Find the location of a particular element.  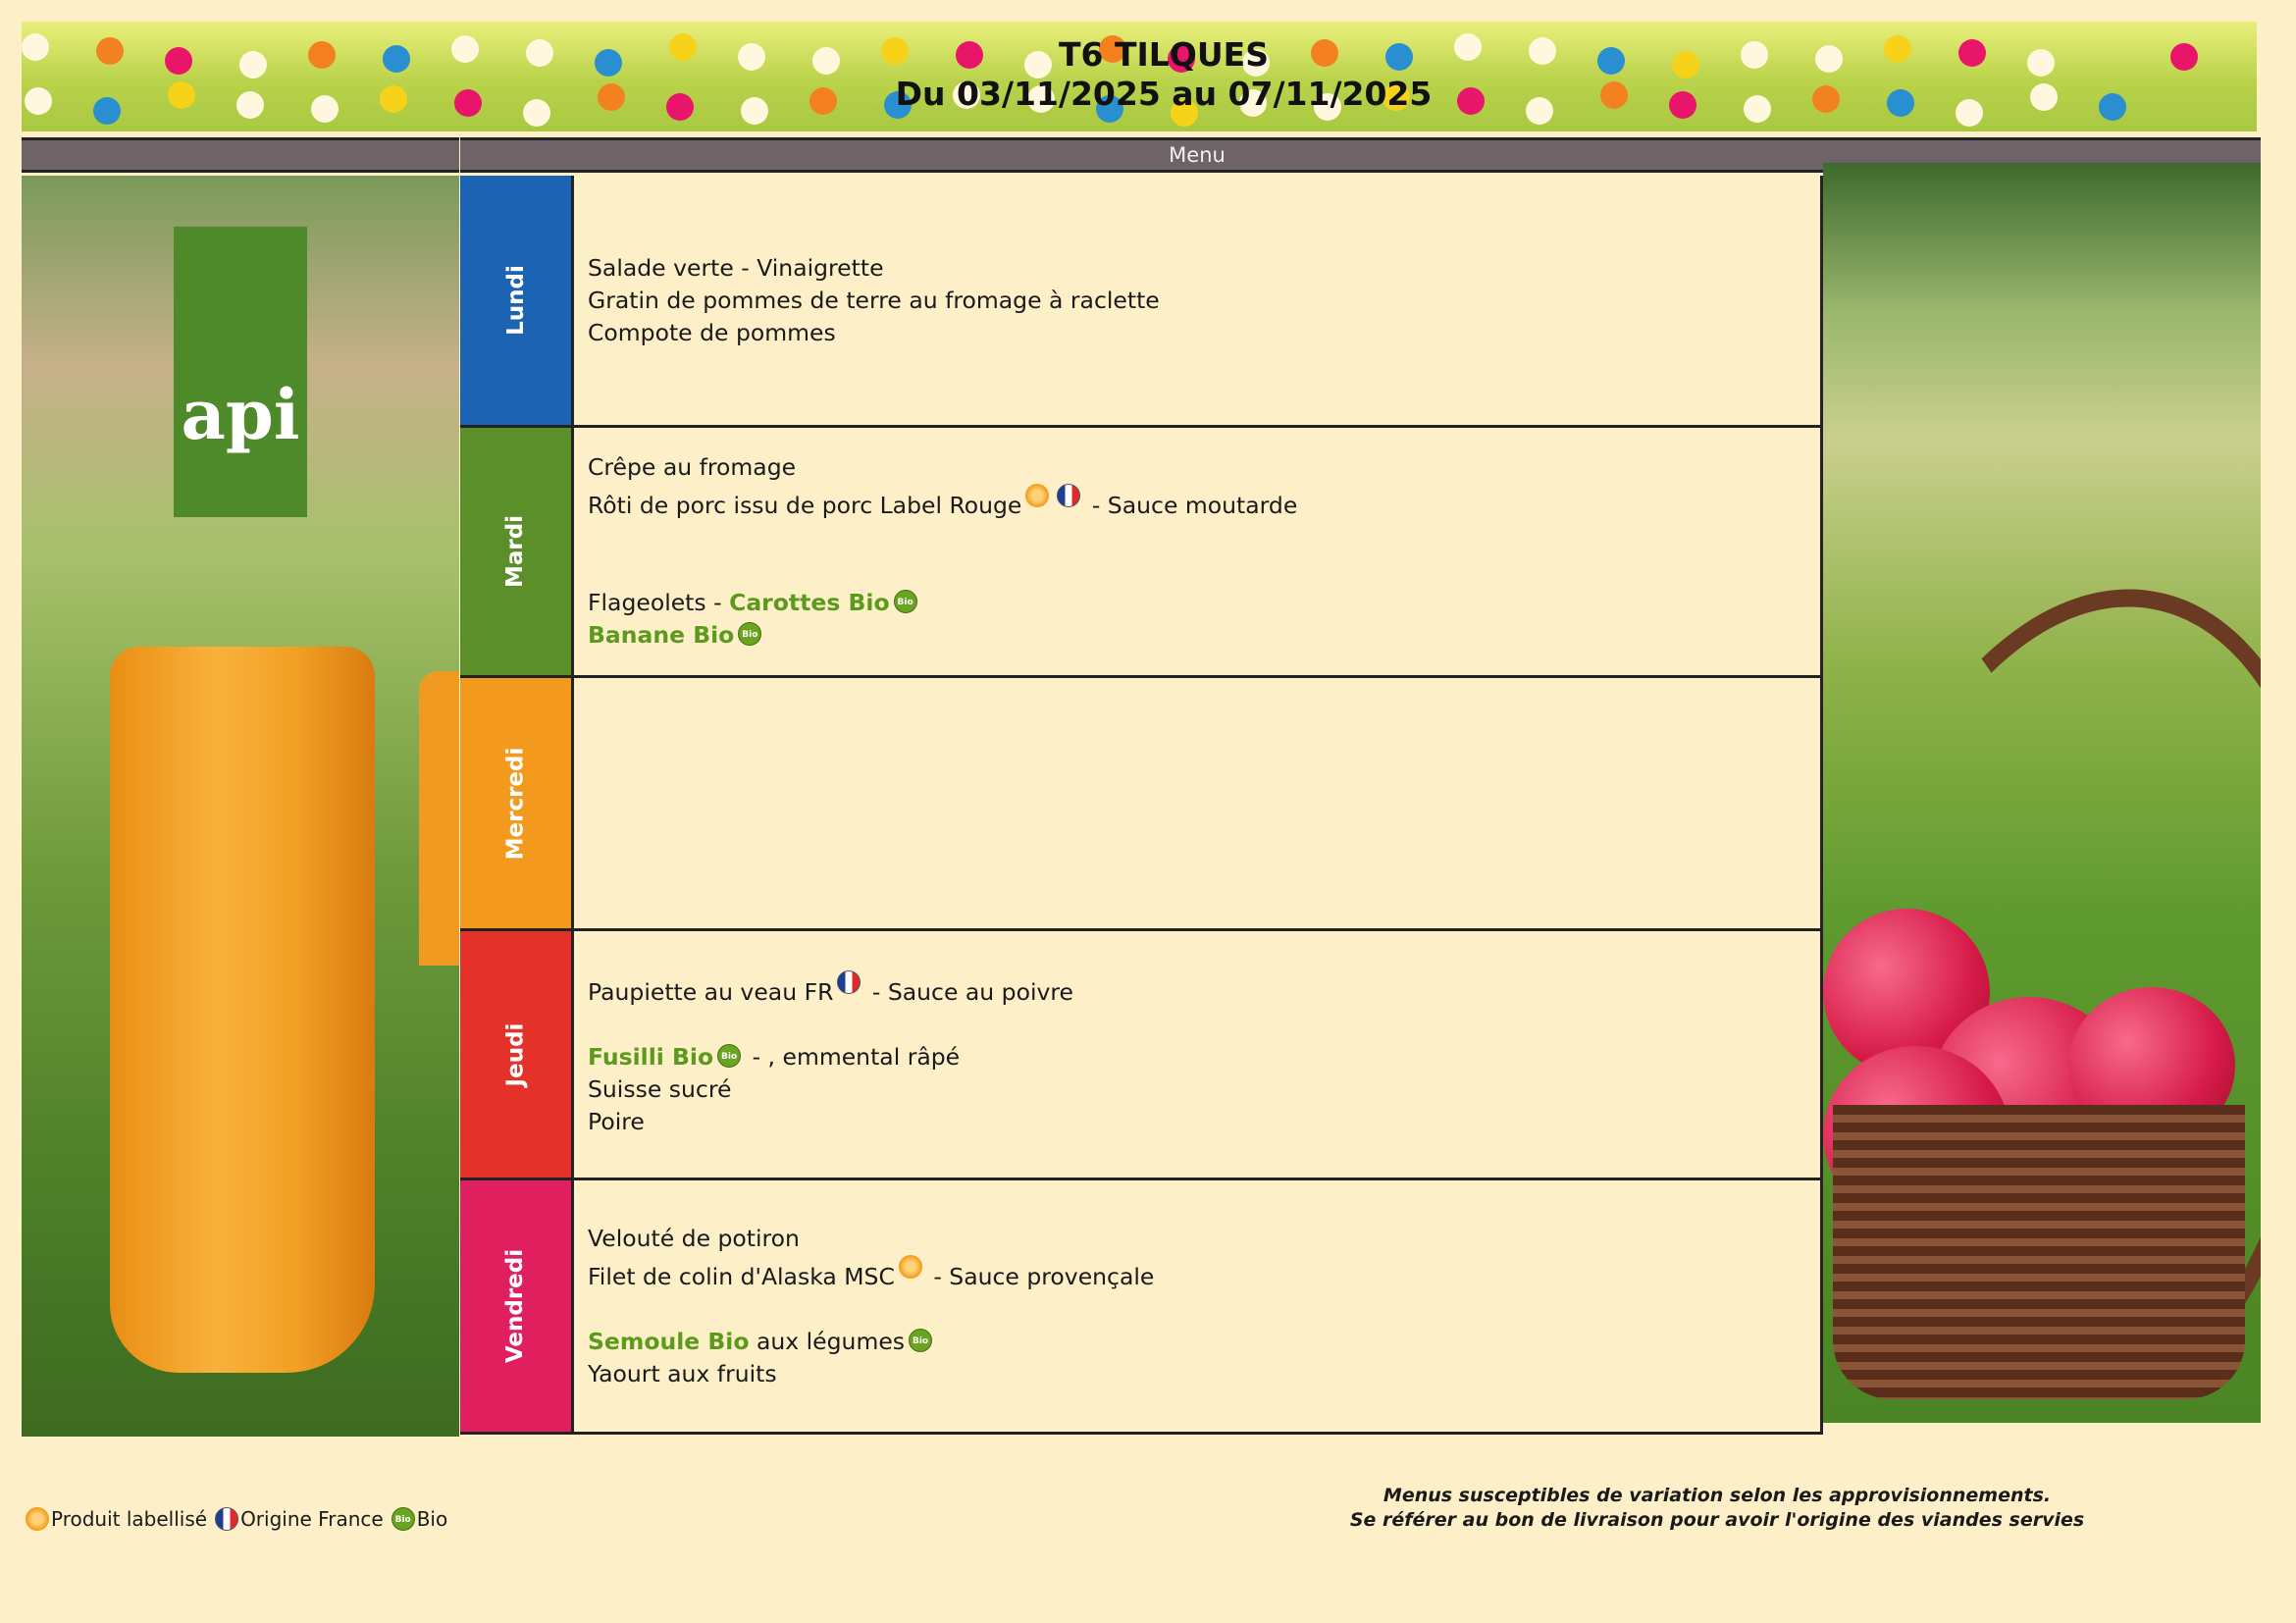

dish-text: aux légumes is located at coordinates (827, 1341).